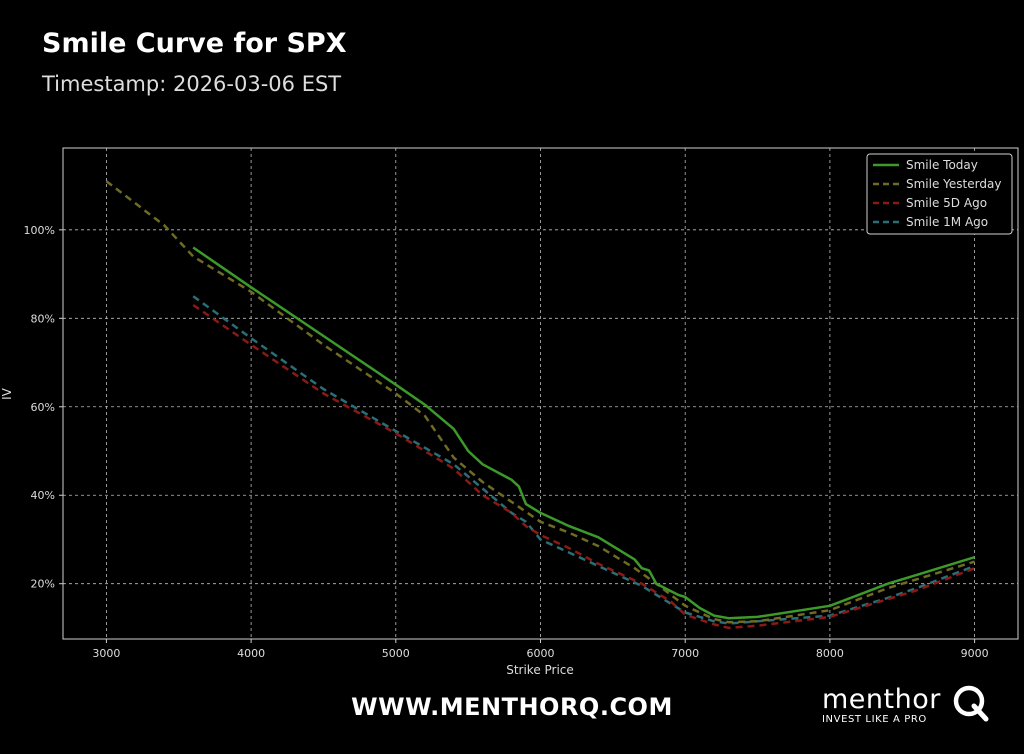 Image resolution: width=1024 pixels, height=754 pixels. Describe the element at coordinates (540, 670) in the screenshot. I see `x-axis-label: Strike Price` at that location.